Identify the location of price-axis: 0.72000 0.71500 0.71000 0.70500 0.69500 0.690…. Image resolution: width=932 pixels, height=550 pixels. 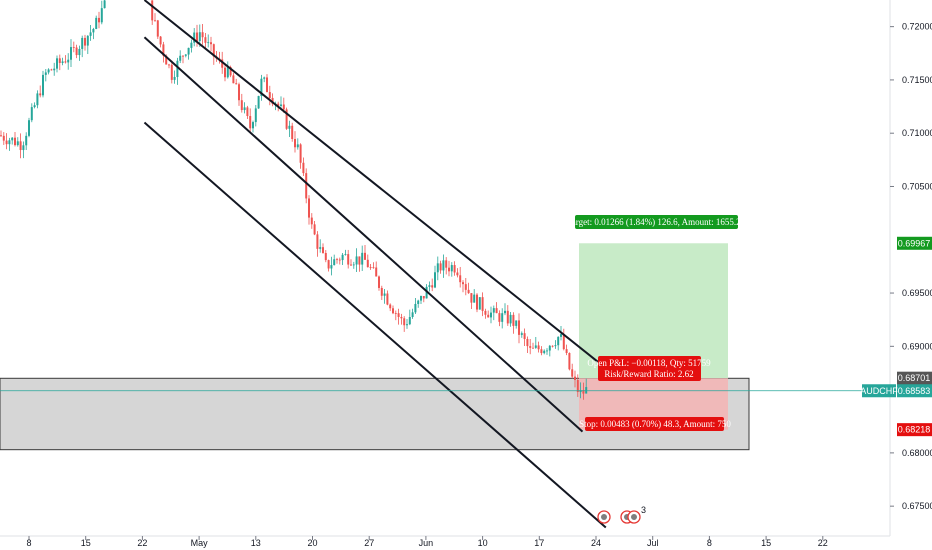
(911, 267).